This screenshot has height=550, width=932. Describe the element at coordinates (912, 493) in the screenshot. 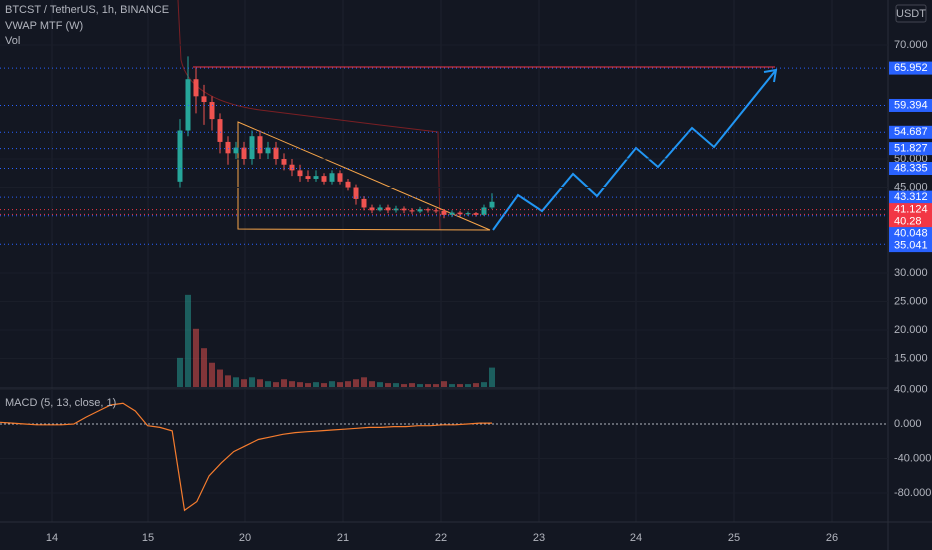

I see `macd-tick-label: -80.000` at that location.